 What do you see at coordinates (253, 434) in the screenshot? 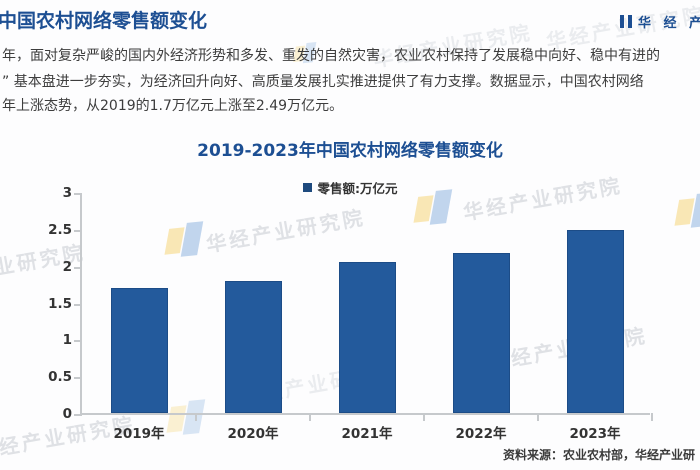
I see `x-axis-label: 2020年` at bounding box center [253, 434].